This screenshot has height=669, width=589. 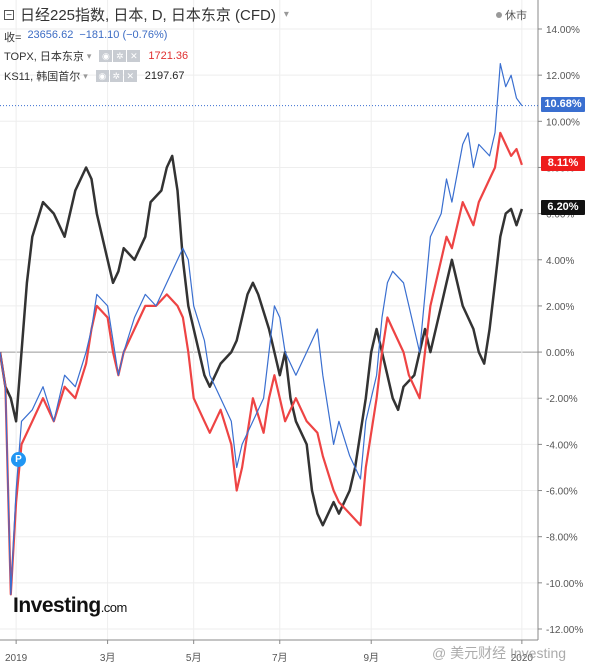 I want to click on y-tick-label: 12.00%, so click(x=563, y=76).